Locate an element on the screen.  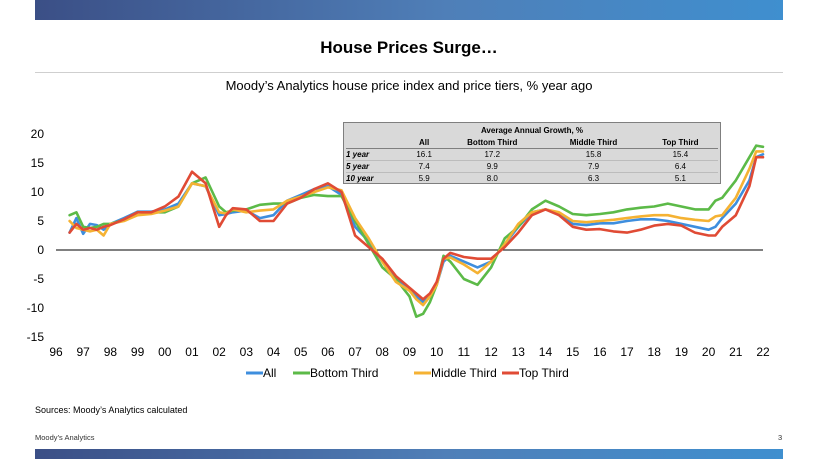
column-header: Top Third is located at coordinates (680, 143).